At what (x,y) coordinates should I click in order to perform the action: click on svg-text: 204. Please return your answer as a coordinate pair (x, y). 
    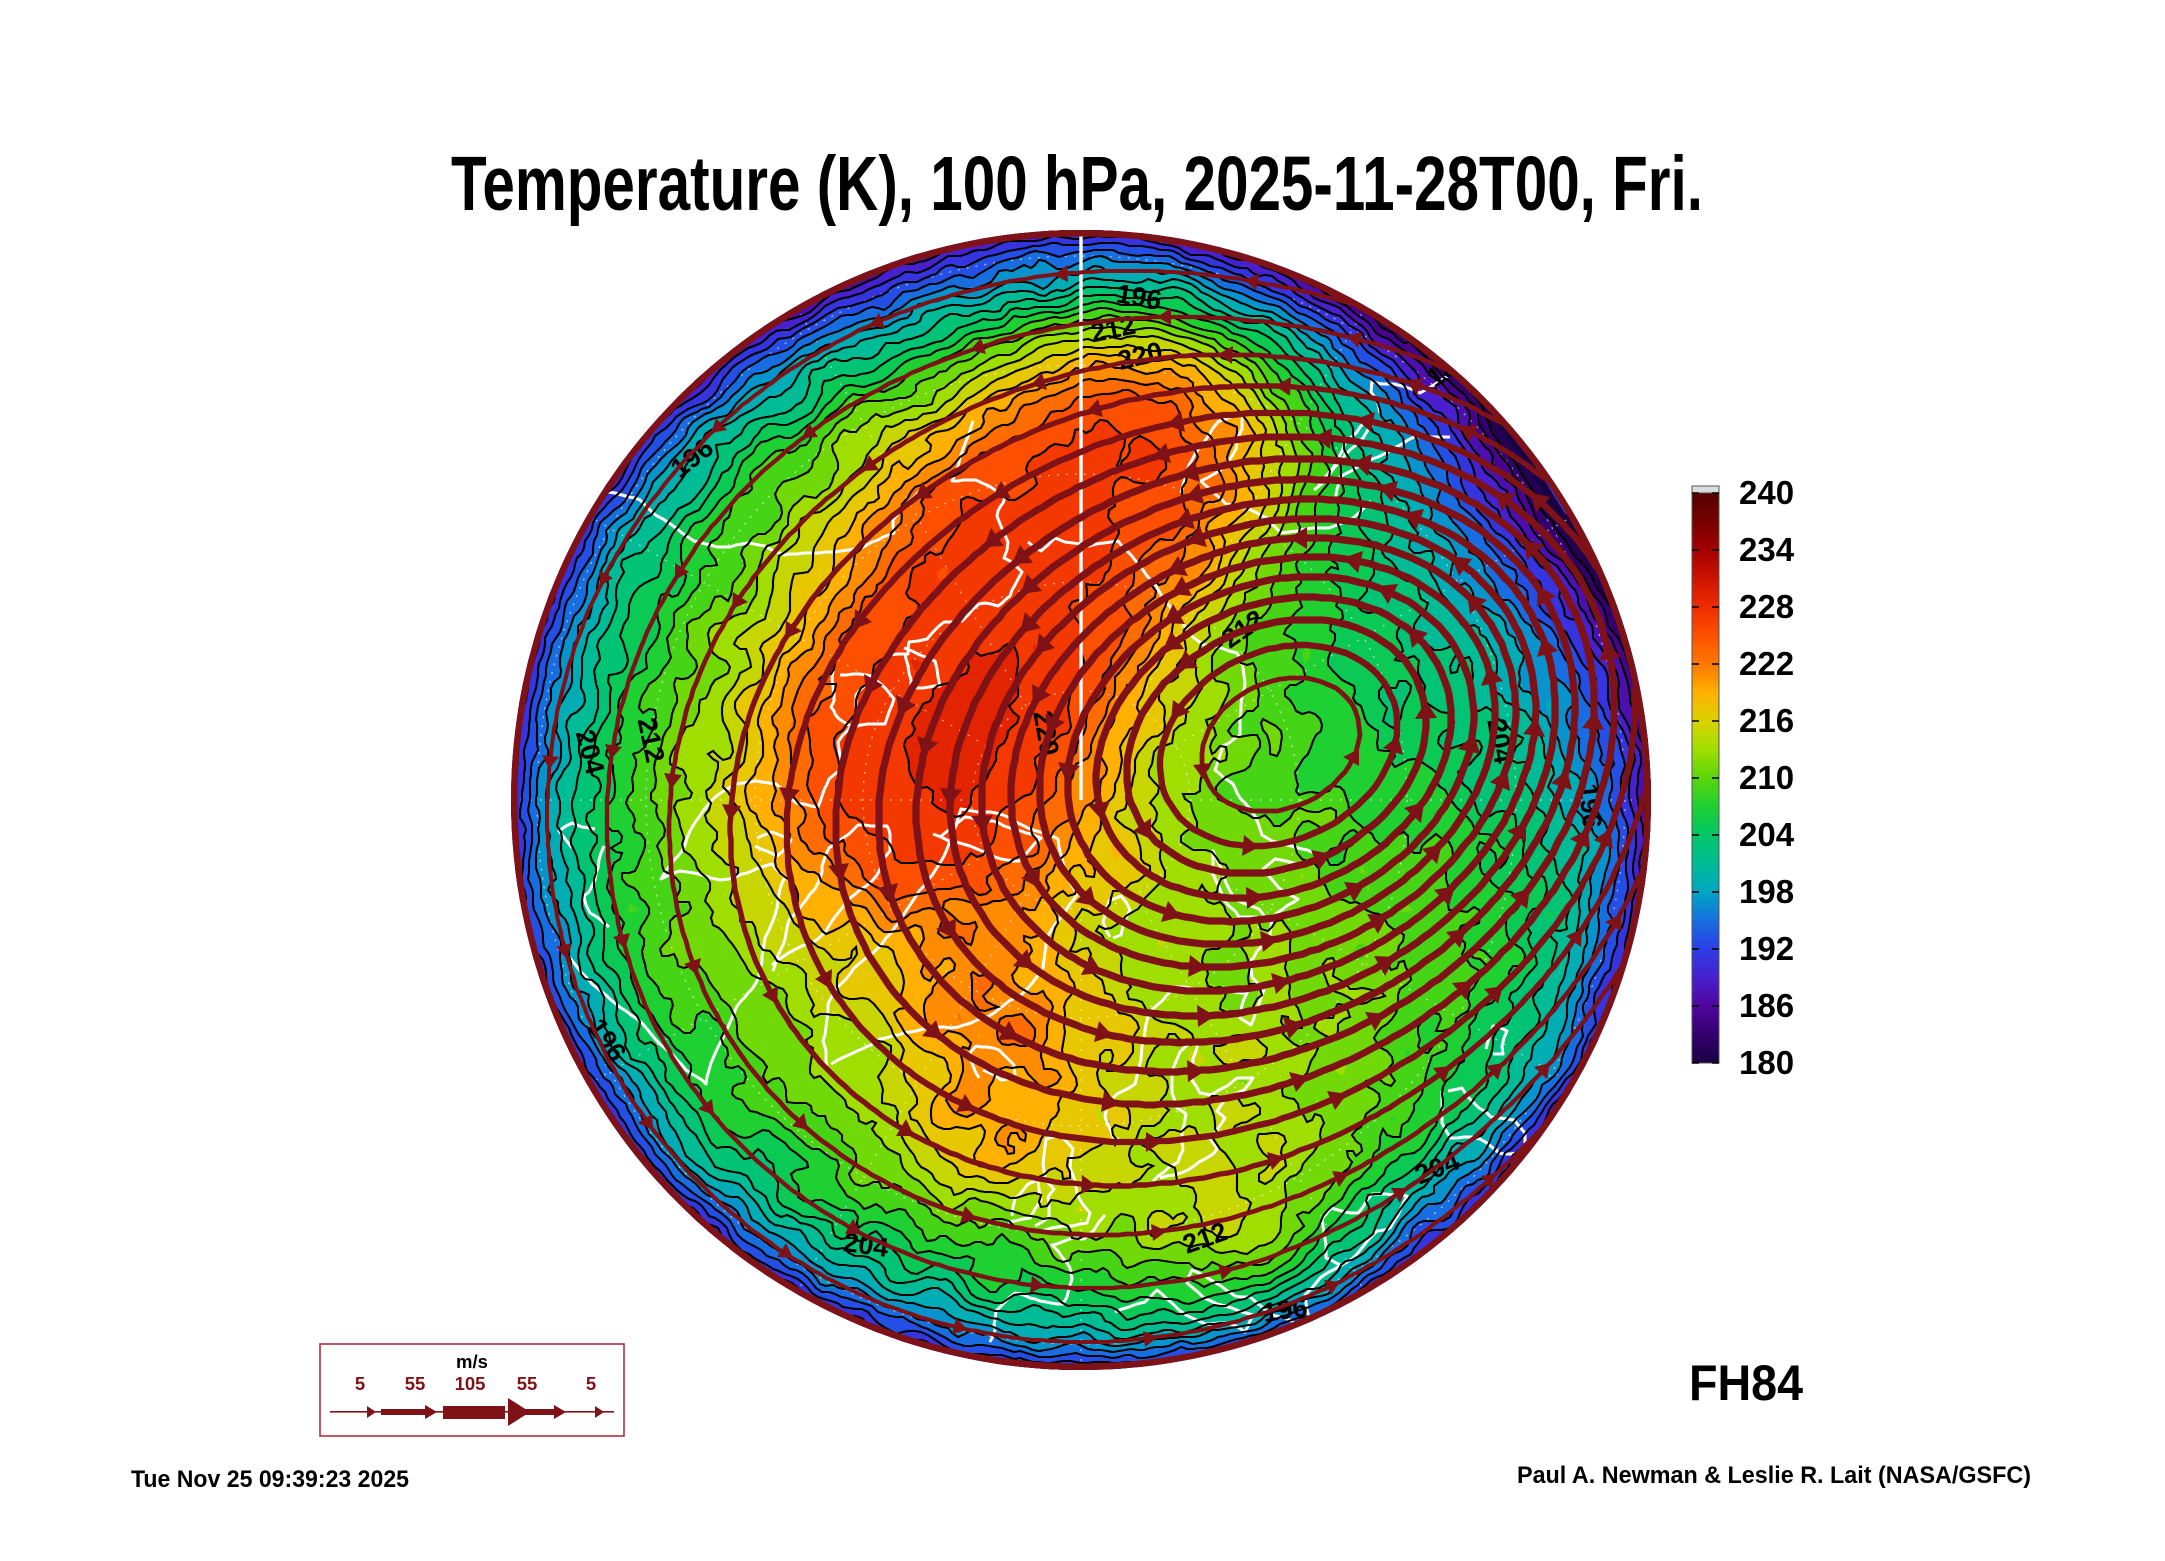
    Looking at the image, I should click on (1767, 834).